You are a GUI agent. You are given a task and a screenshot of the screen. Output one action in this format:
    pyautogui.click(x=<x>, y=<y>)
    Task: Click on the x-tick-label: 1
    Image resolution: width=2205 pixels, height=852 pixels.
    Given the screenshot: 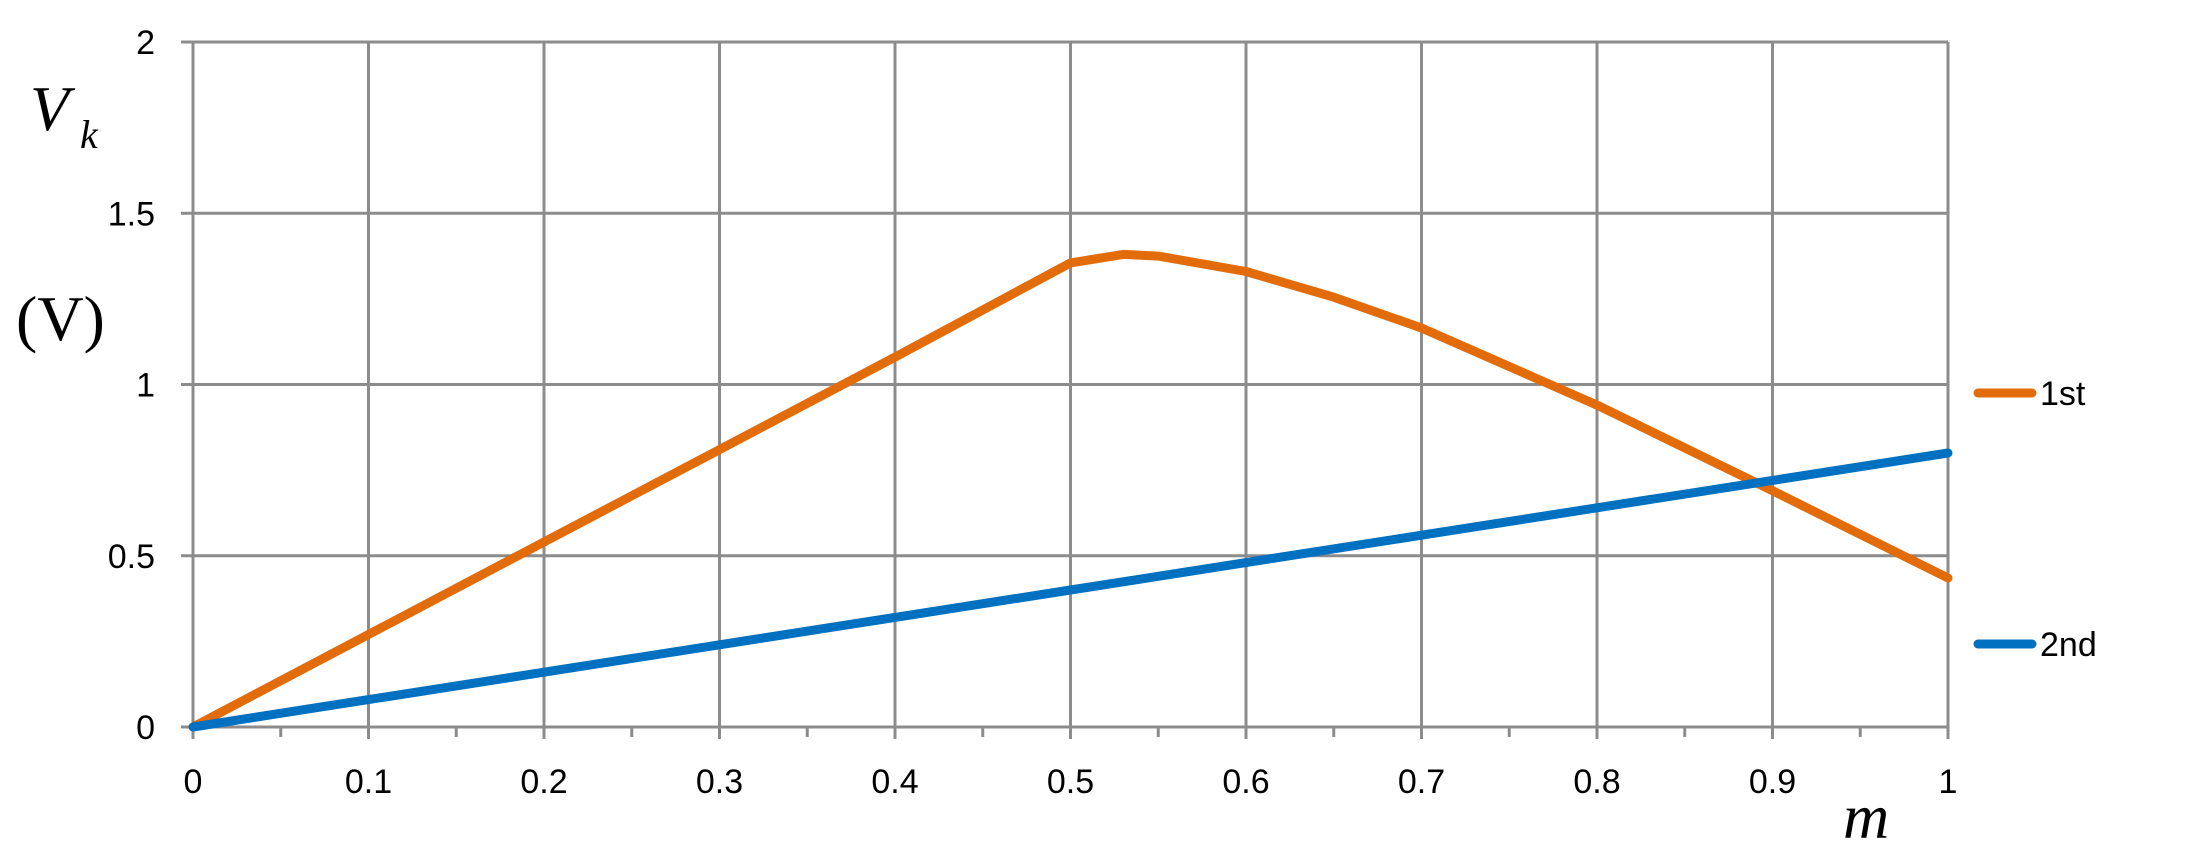 What is the action you would take?
    pyautogui.click(x=1948, y=782)
    